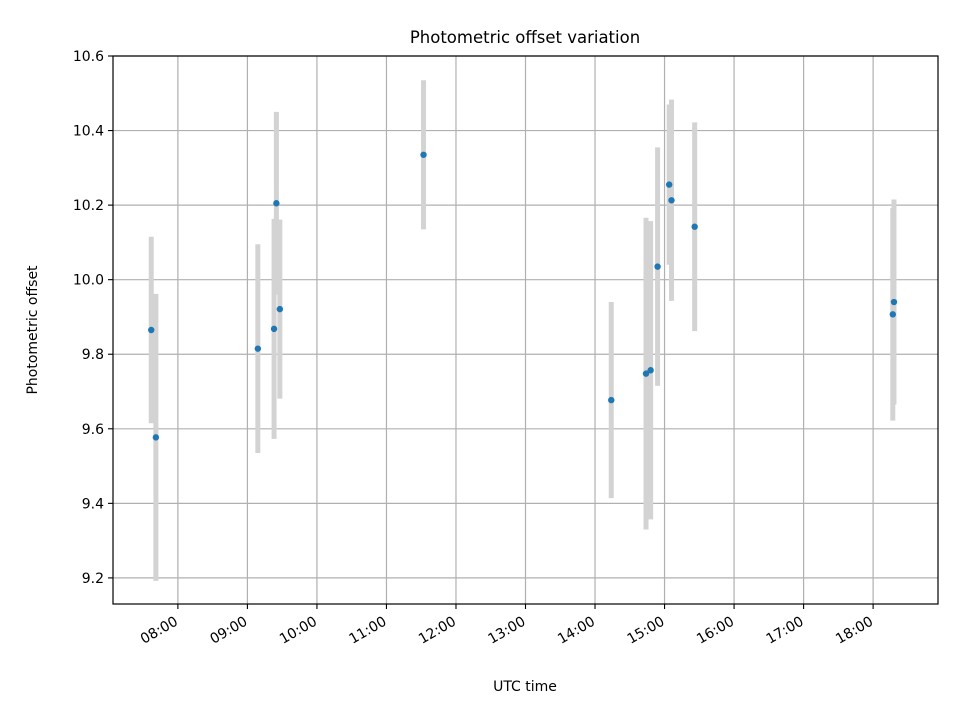 The height and width of the screenshot is (720, 960). What do you see at coordinates (715, 631) in the screenshot?
I see `x-tick-label: 16:00` at bounding box center [715, 631].